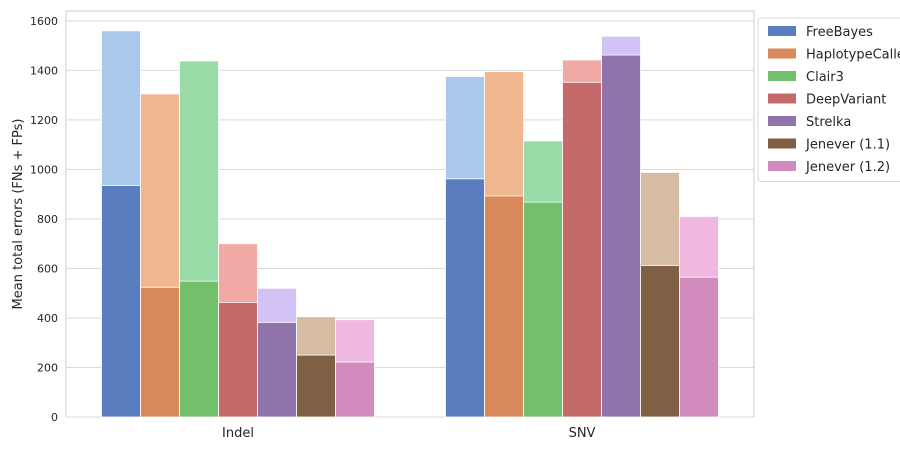  Describe the element at coordinates (847, 167) in the screenshot. I see `legend-label: Jenever (1.2)` at that location.